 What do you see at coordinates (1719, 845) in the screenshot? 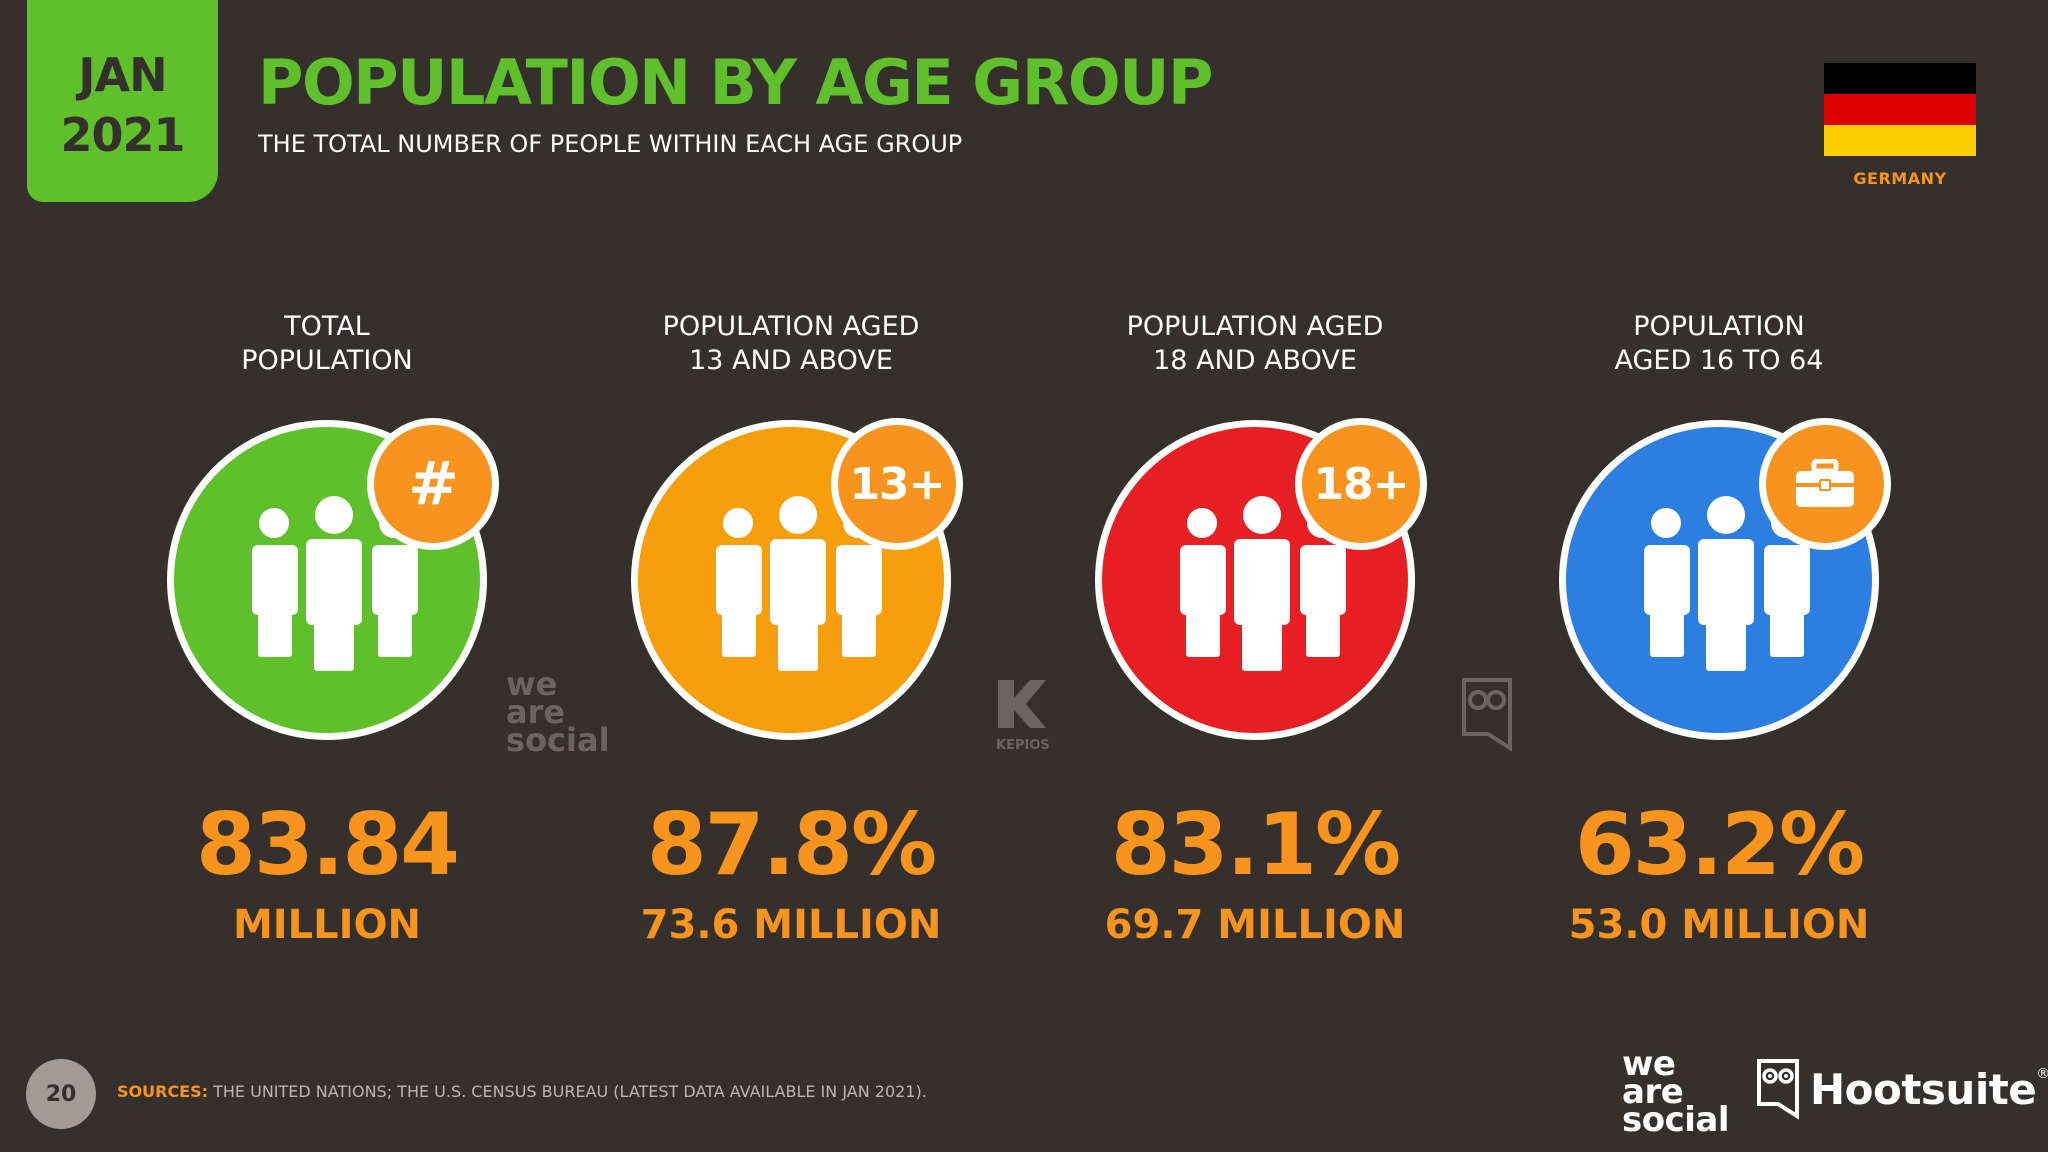
I see `stat-value: 63.2%` at bounding box center [1719, 845].